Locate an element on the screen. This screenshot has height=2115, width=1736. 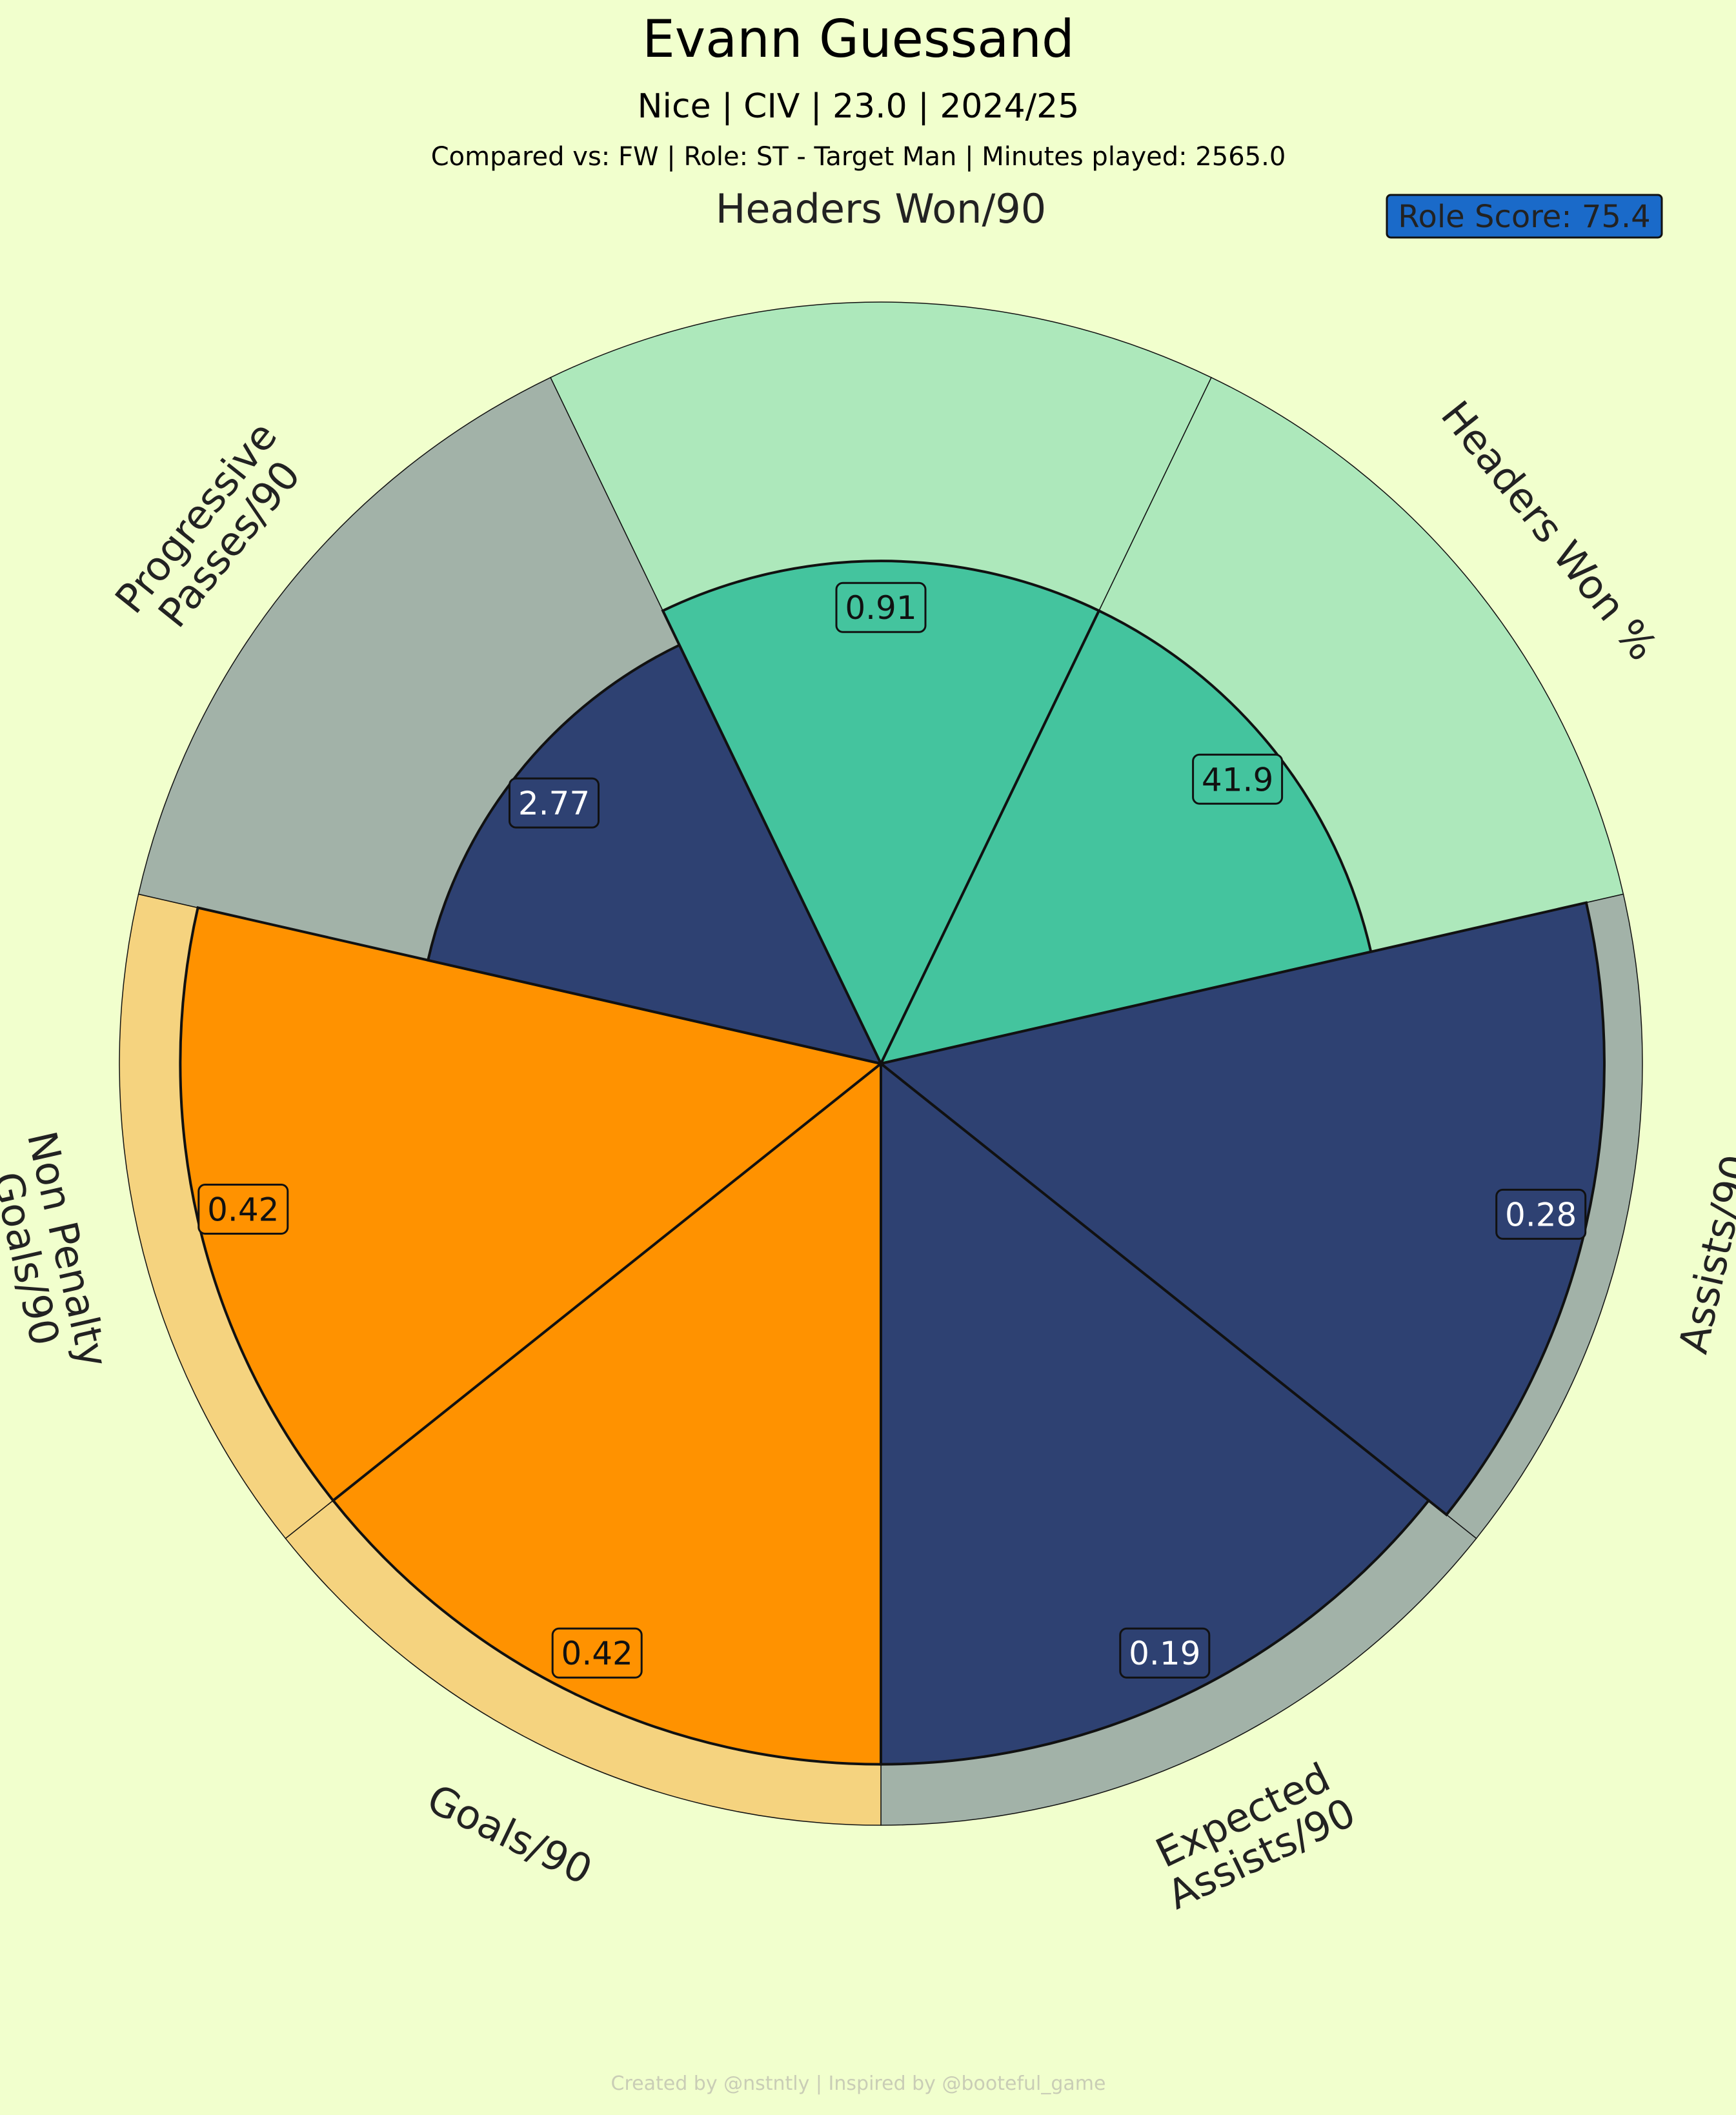
value-label-text: 41.9 is located at coordinates (1237, 779).